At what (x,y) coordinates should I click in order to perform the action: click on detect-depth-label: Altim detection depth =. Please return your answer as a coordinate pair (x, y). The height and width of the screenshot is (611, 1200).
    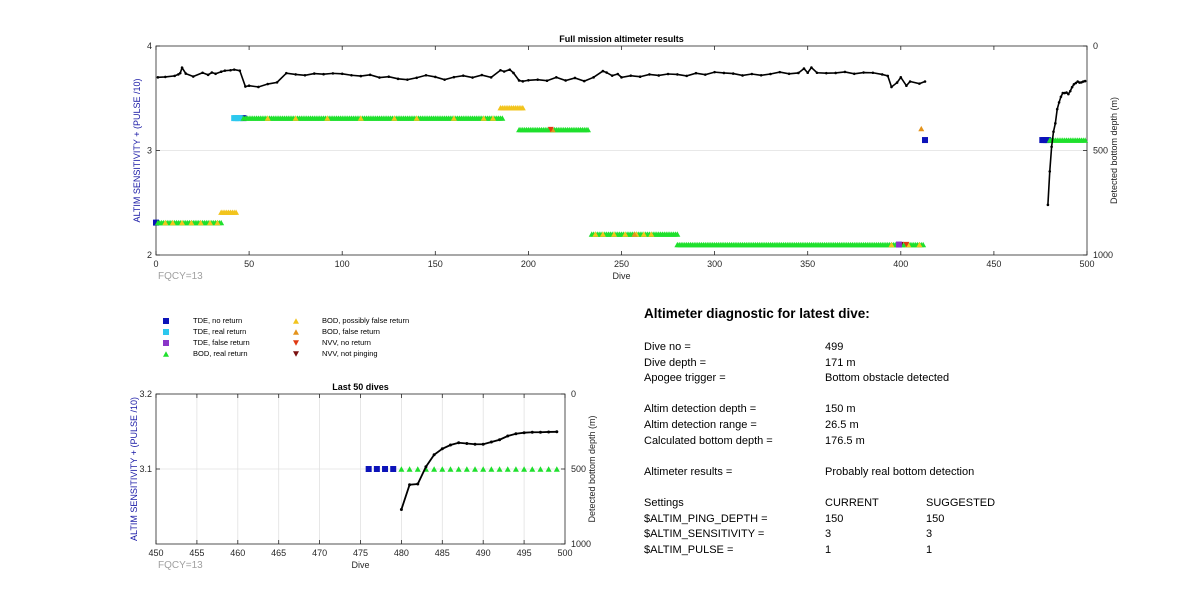
    Looking at the image, I should click on (700, 409).